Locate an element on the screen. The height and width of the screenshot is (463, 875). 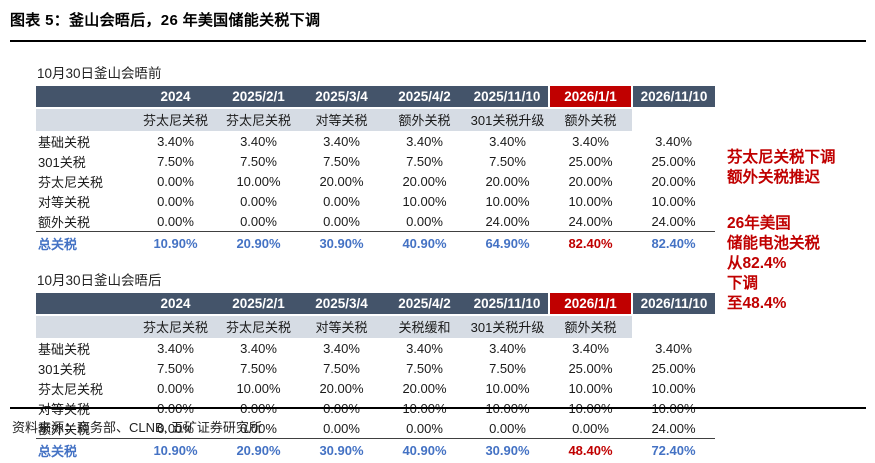
annotation-line: 储能电池关税 is located at coordinates (773, 244).